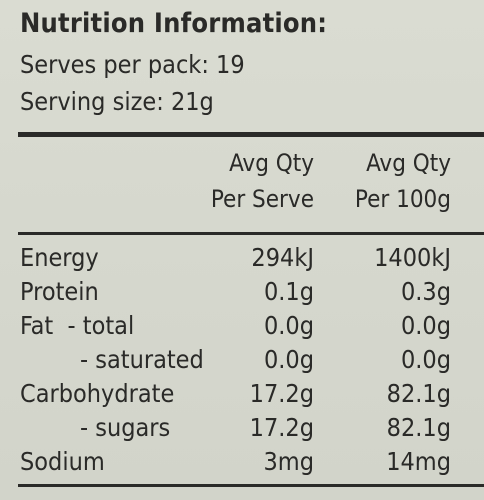  What do you see at coordinates (97, 393) in the screenshot?
I see `nutrient-name: Carbohydrate` at bounding box center [97, 393].